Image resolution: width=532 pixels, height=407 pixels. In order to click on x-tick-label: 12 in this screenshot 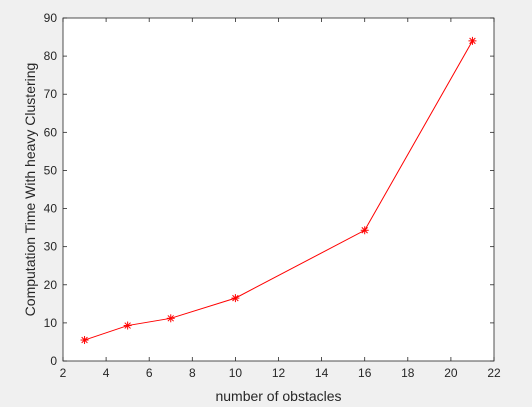, I will do `click(279, 373)`.